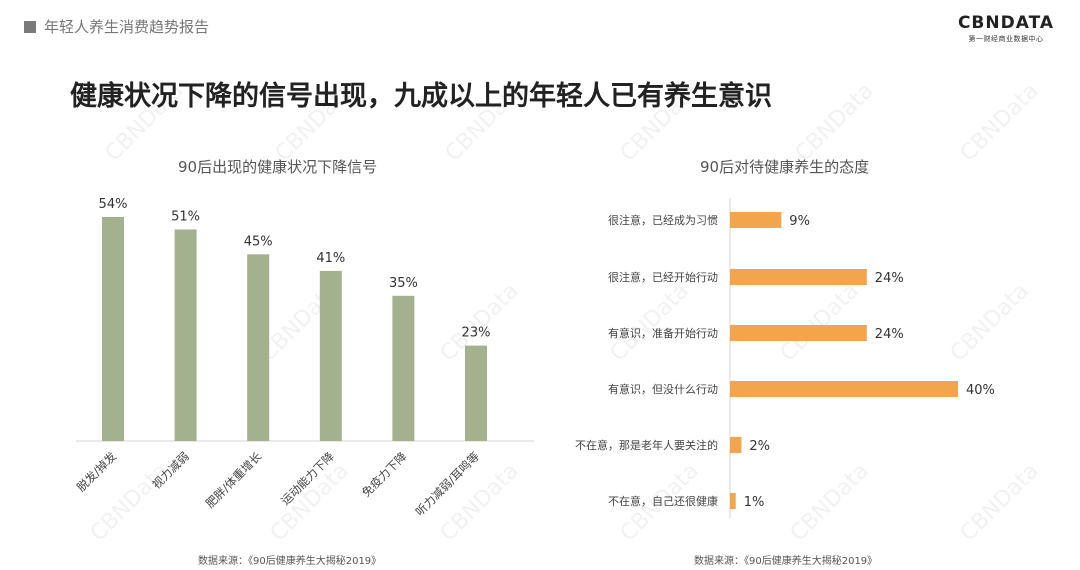  What do you see at coordinates (476, 333) in the screenshot?
I see `bar-value-label: 23%` at bounding box center [476, 333].